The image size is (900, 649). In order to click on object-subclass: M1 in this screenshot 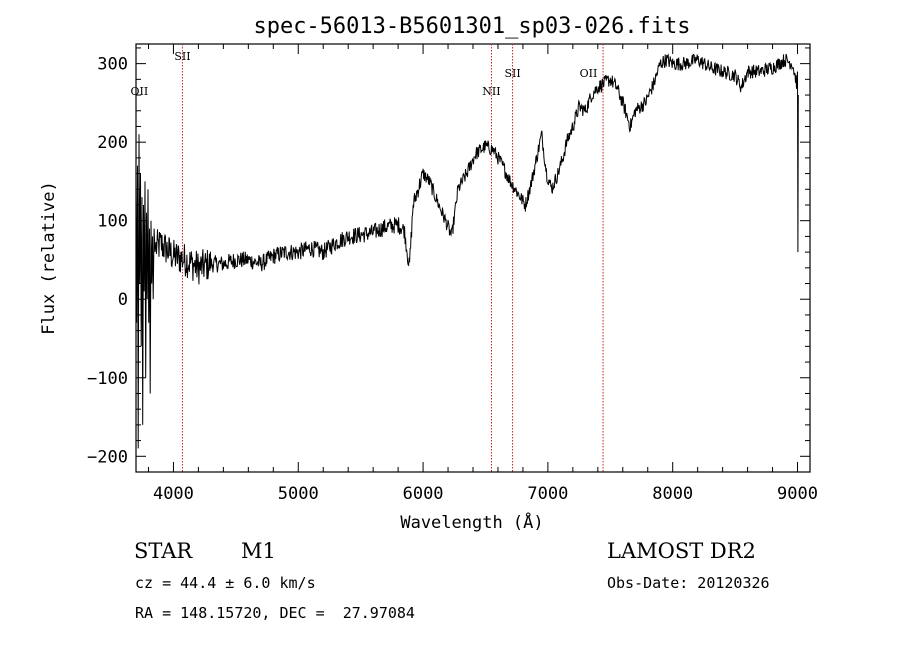, I will do `click(258, 551)`.